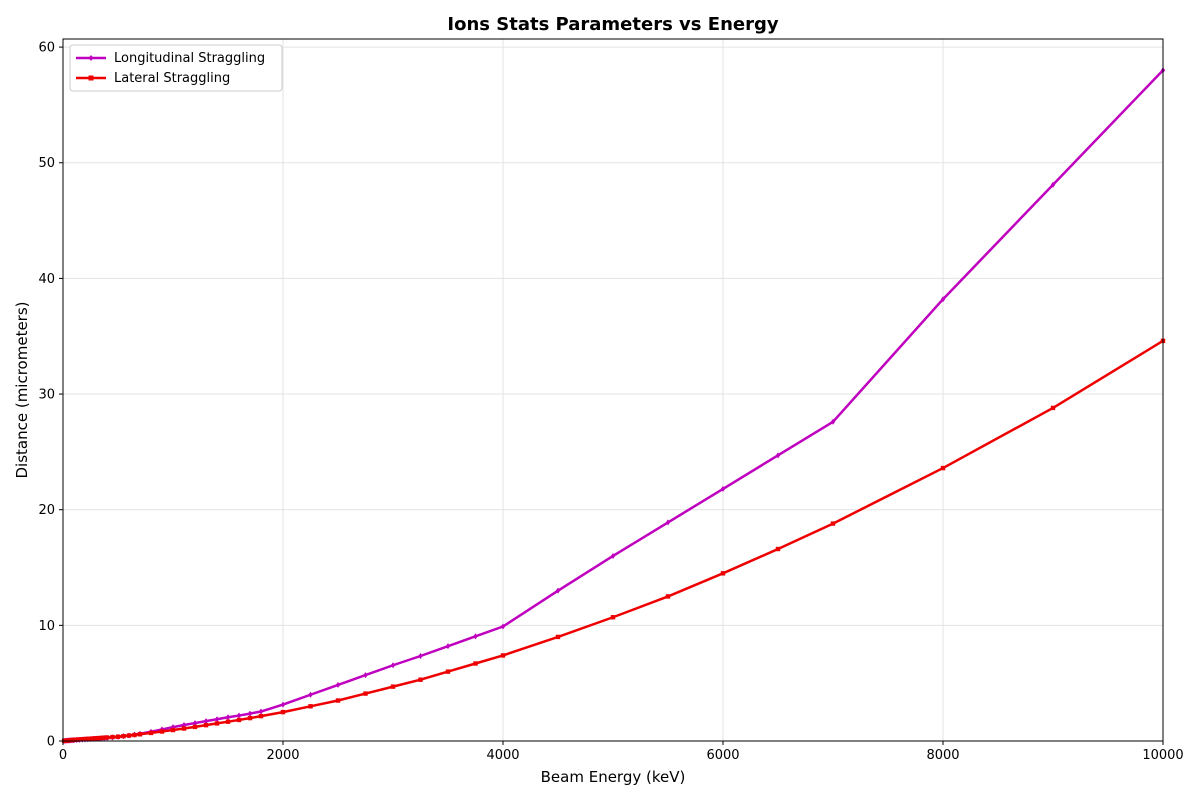 The image size is (1200, 800). What do you see at coordinates (22, 389) in the screenshot?
I see `y-axis-label: Distance (micrometers)` at bounding box center [22, 389].